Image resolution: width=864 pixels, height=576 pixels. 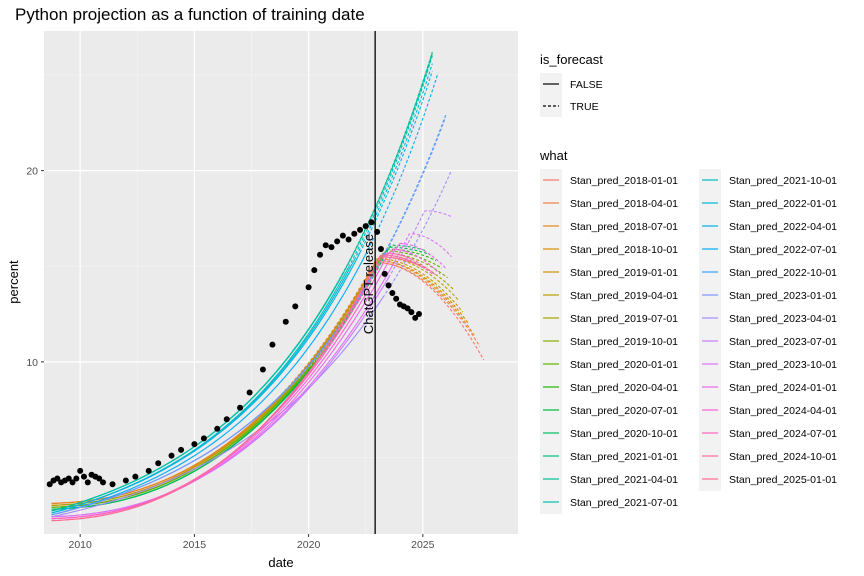 What do you see at coordinates (280, 562) in the screenshot?
I see `x-axis-title: date` at bounding box center [280, 562].